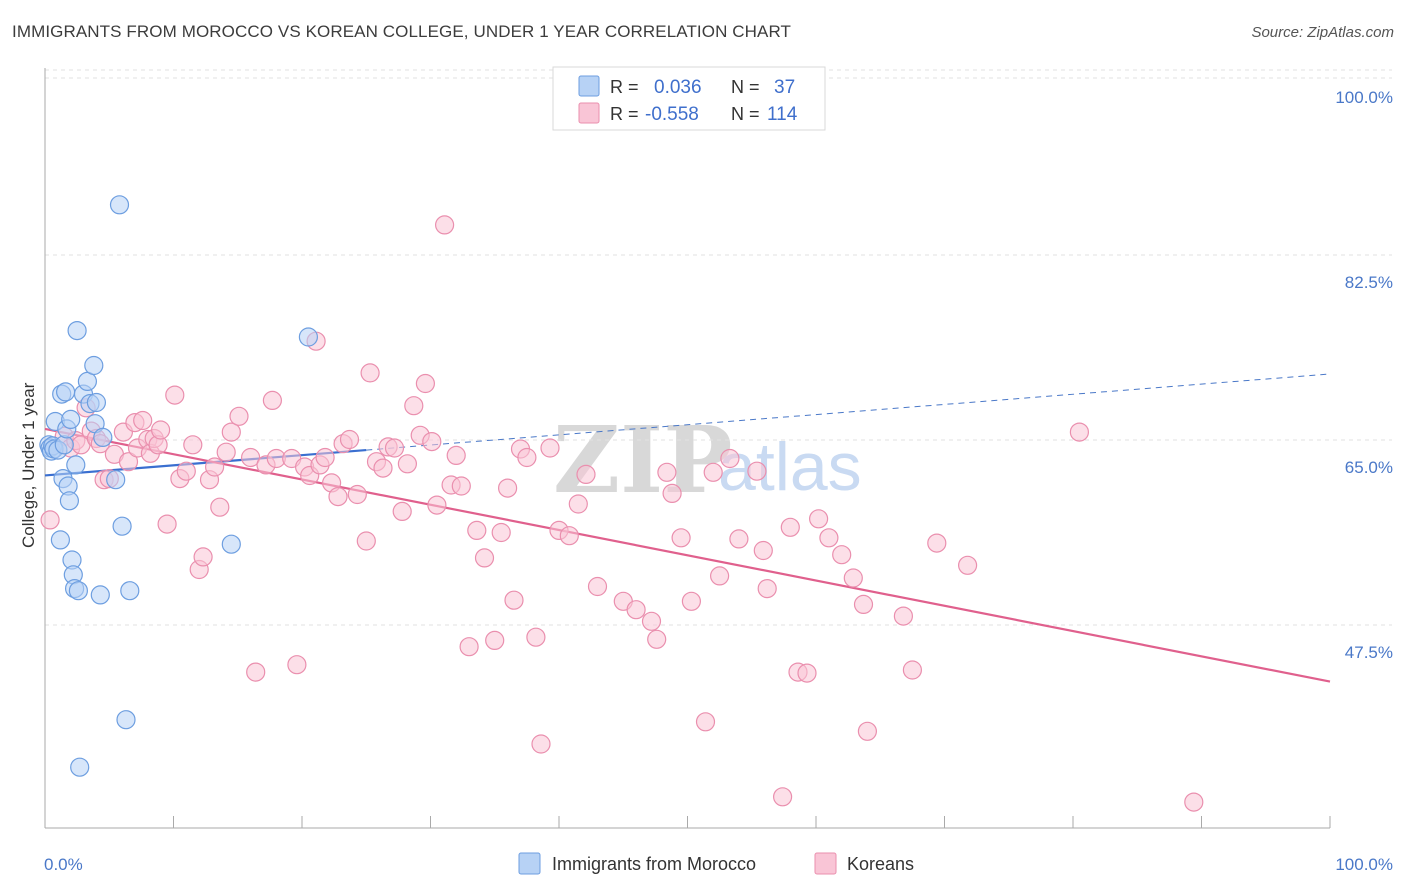  Describe the element at coordinates (678, 87) in the screenshot. I see `legend-r-value-morocco: 0.036` at that location.